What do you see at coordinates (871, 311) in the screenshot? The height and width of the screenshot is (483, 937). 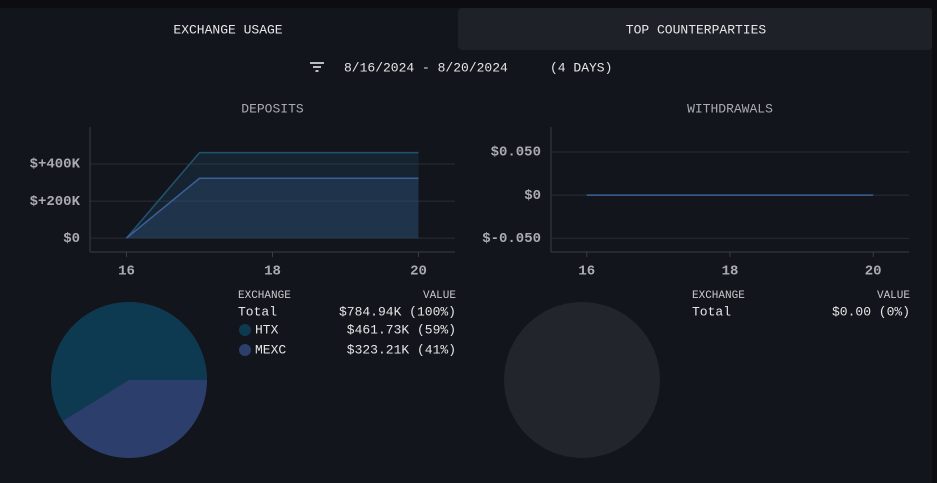 I see `legend-total-value: $0.00 (0%)` at bounding box center [871, 311].